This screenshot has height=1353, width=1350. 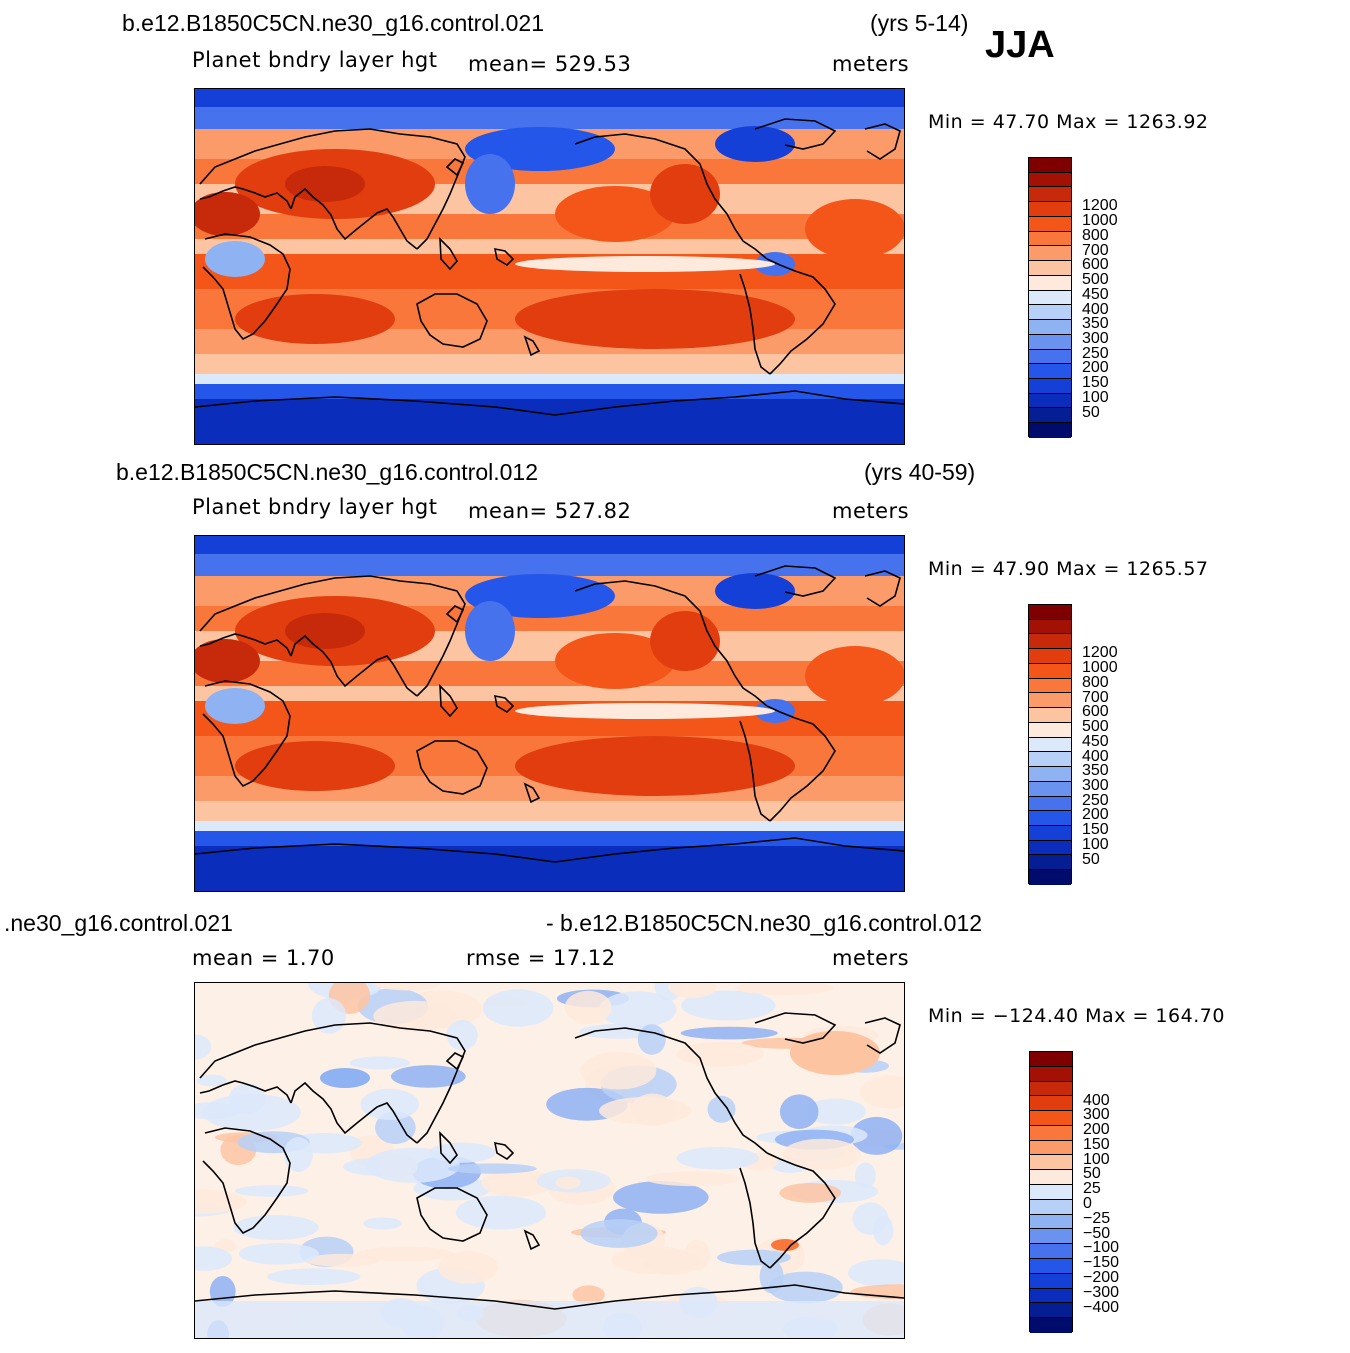 I want to click on panel3-colorbar, so click(x=1051, y=1192).